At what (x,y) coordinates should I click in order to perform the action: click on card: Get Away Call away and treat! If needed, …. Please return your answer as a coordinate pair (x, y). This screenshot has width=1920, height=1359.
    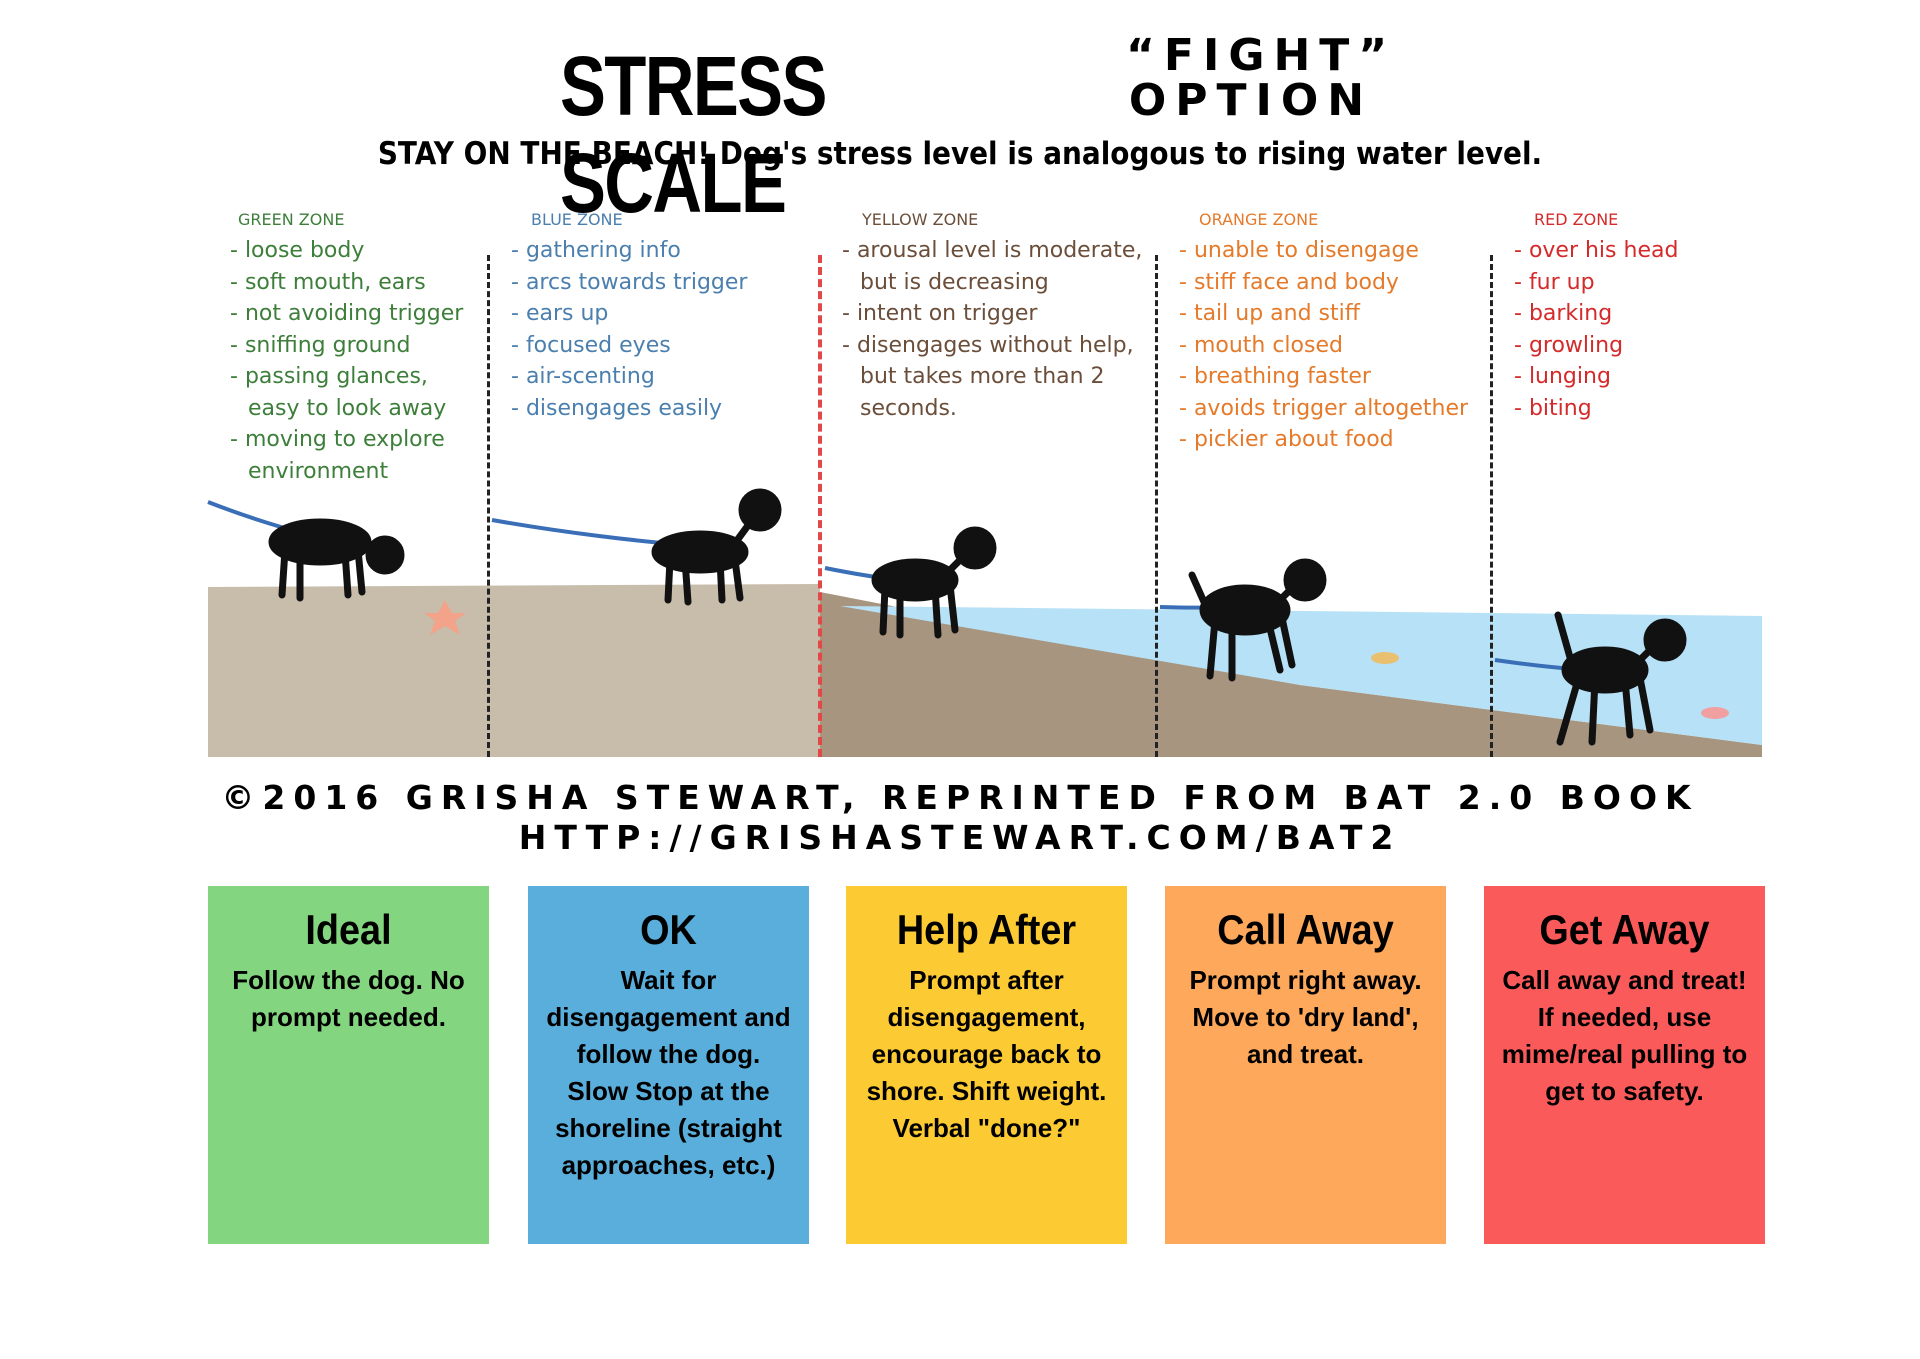
    Looking at the image, I should click on (1624, 1065).